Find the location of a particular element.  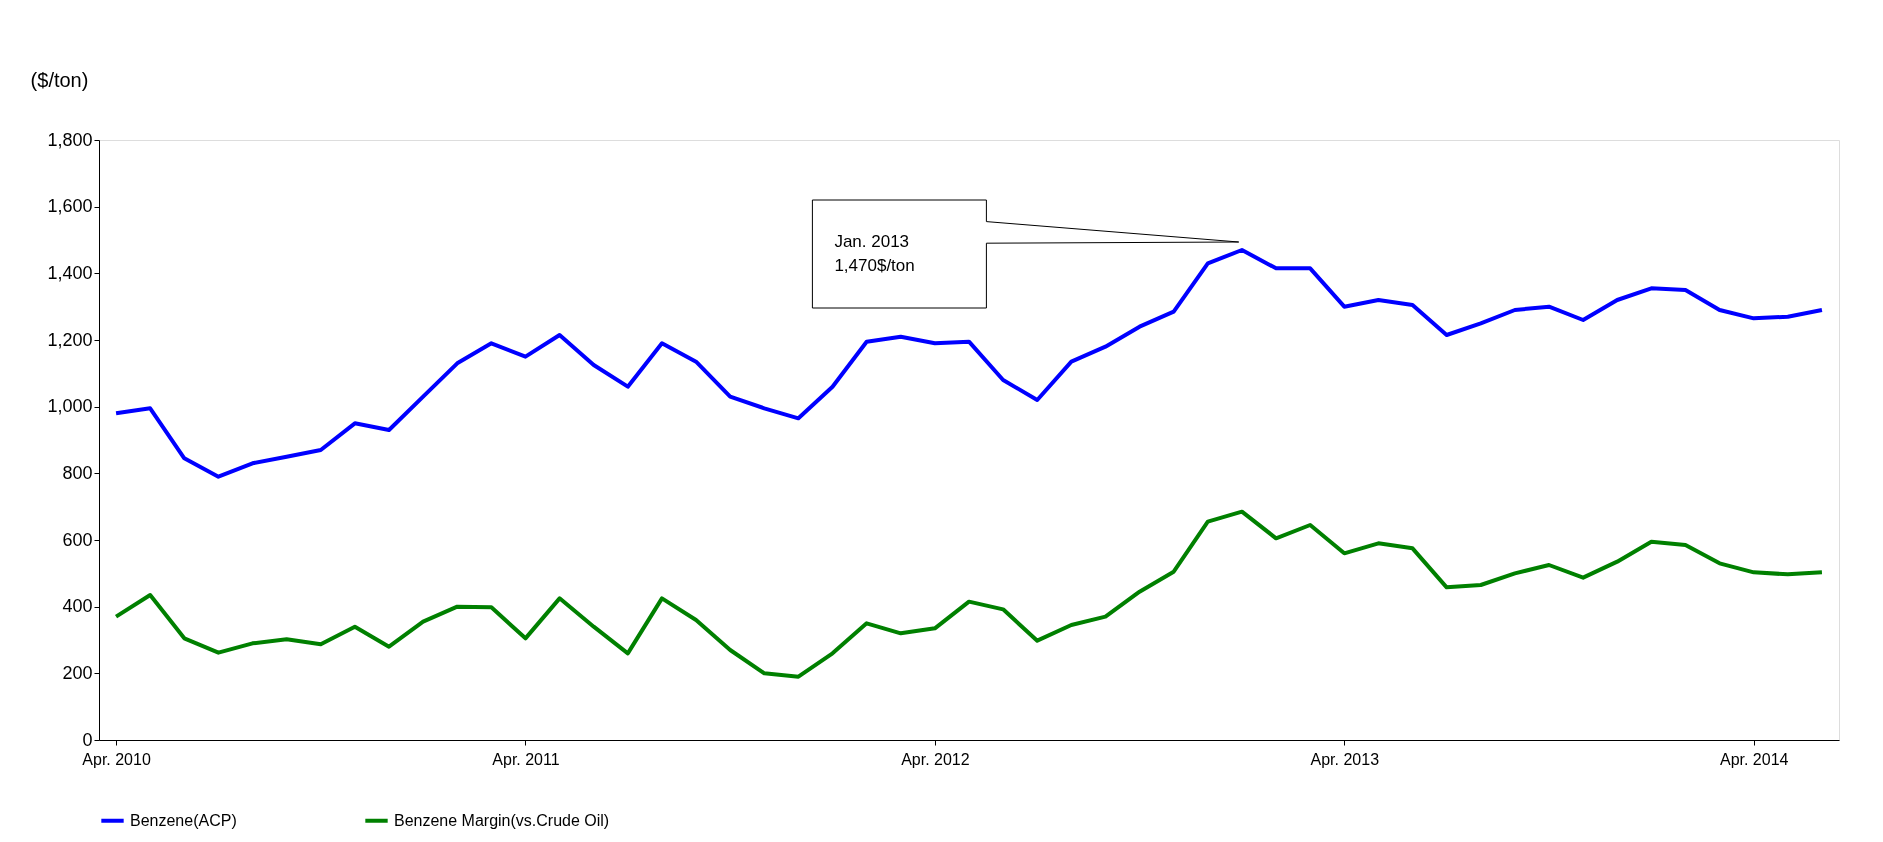

y-tick-label: 1,000 is located at coordinates (70, 406).